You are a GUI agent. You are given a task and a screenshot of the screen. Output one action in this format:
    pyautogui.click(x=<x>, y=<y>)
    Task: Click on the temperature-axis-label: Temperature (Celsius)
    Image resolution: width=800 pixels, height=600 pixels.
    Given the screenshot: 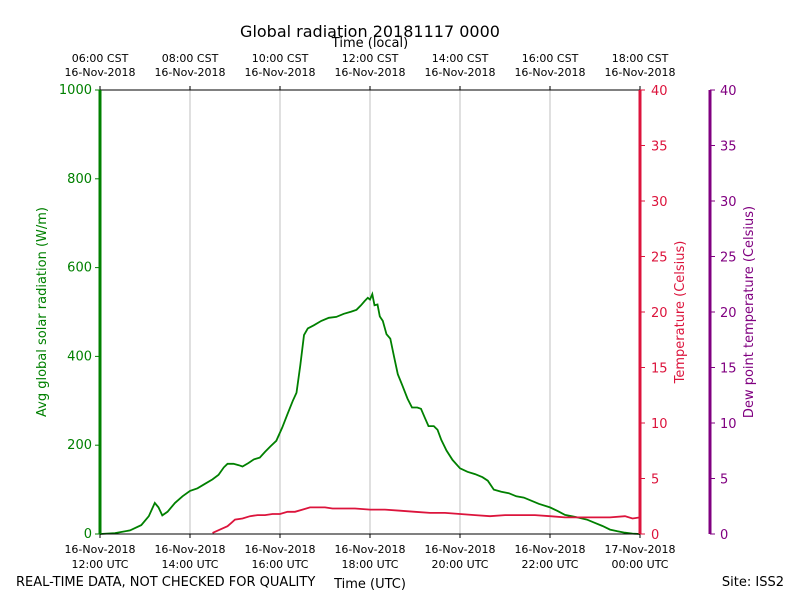 What is the action you would take?
    pyautogui.click(x=680, y=313)
    